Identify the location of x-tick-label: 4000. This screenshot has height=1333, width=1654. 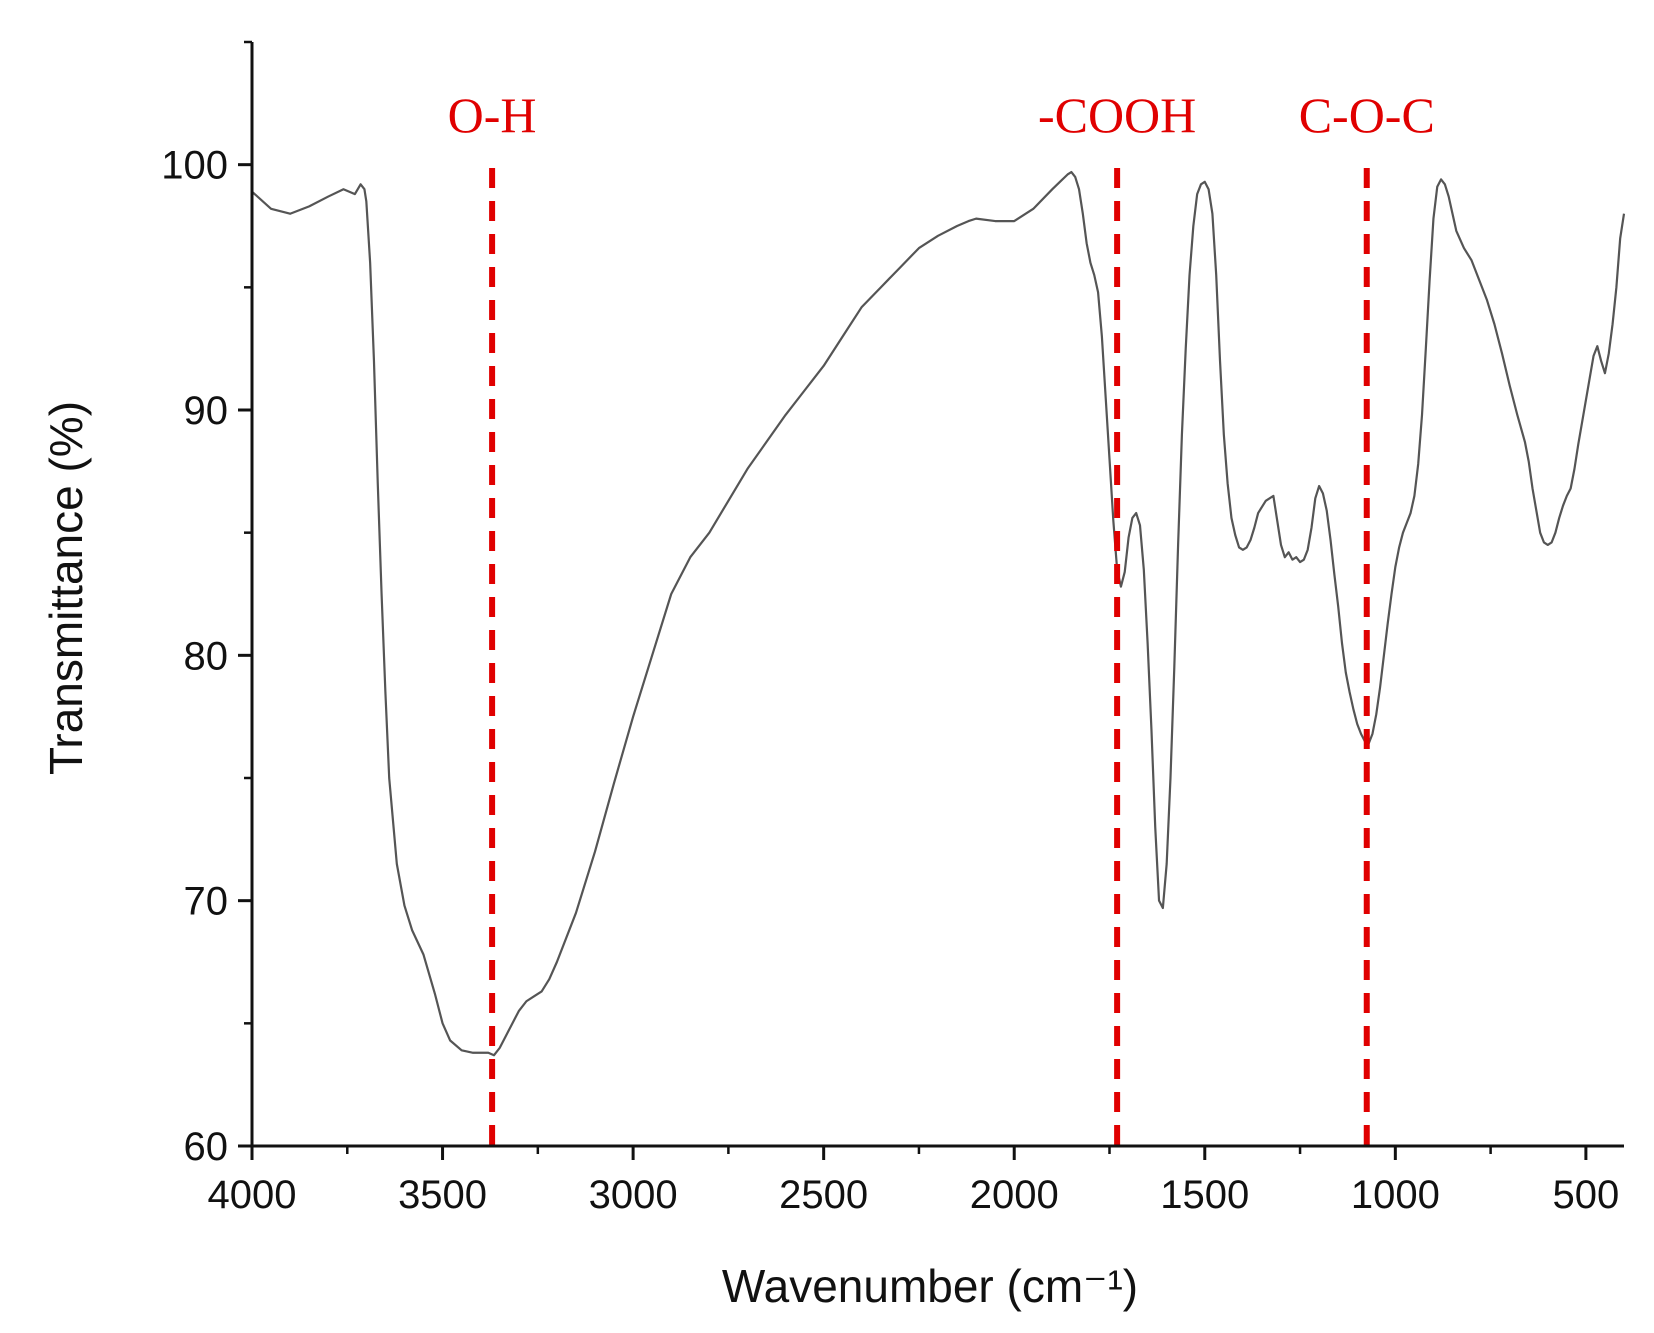
(252, 1195).